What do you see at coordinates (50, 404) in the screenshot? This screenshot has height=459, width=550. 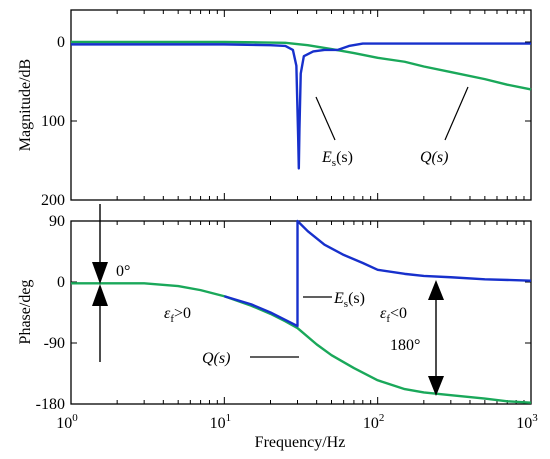 I see `phase-y-tick-label: -180` at bounding box center [50, 404].